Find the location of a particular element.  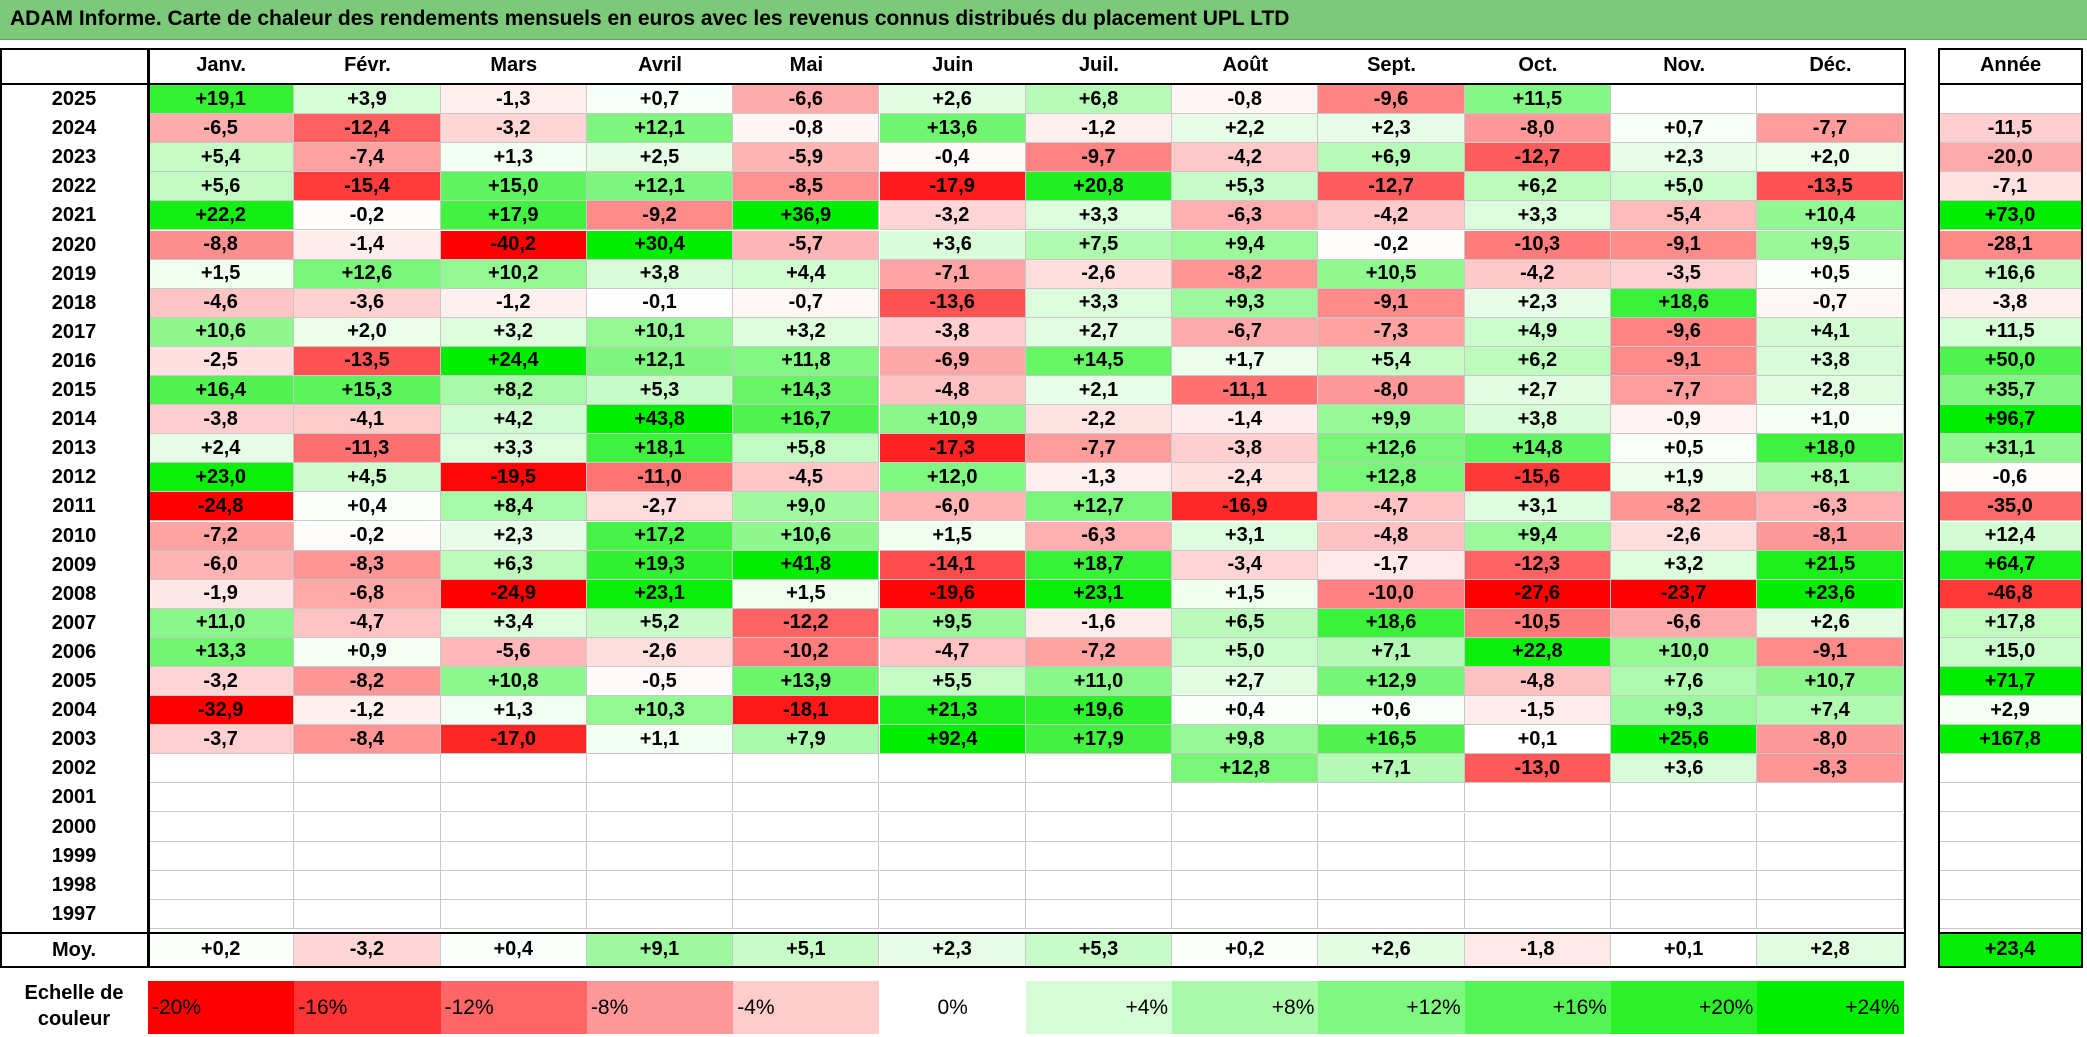

heatmap-cell: -24,9 is located at coordinates (513, 594).